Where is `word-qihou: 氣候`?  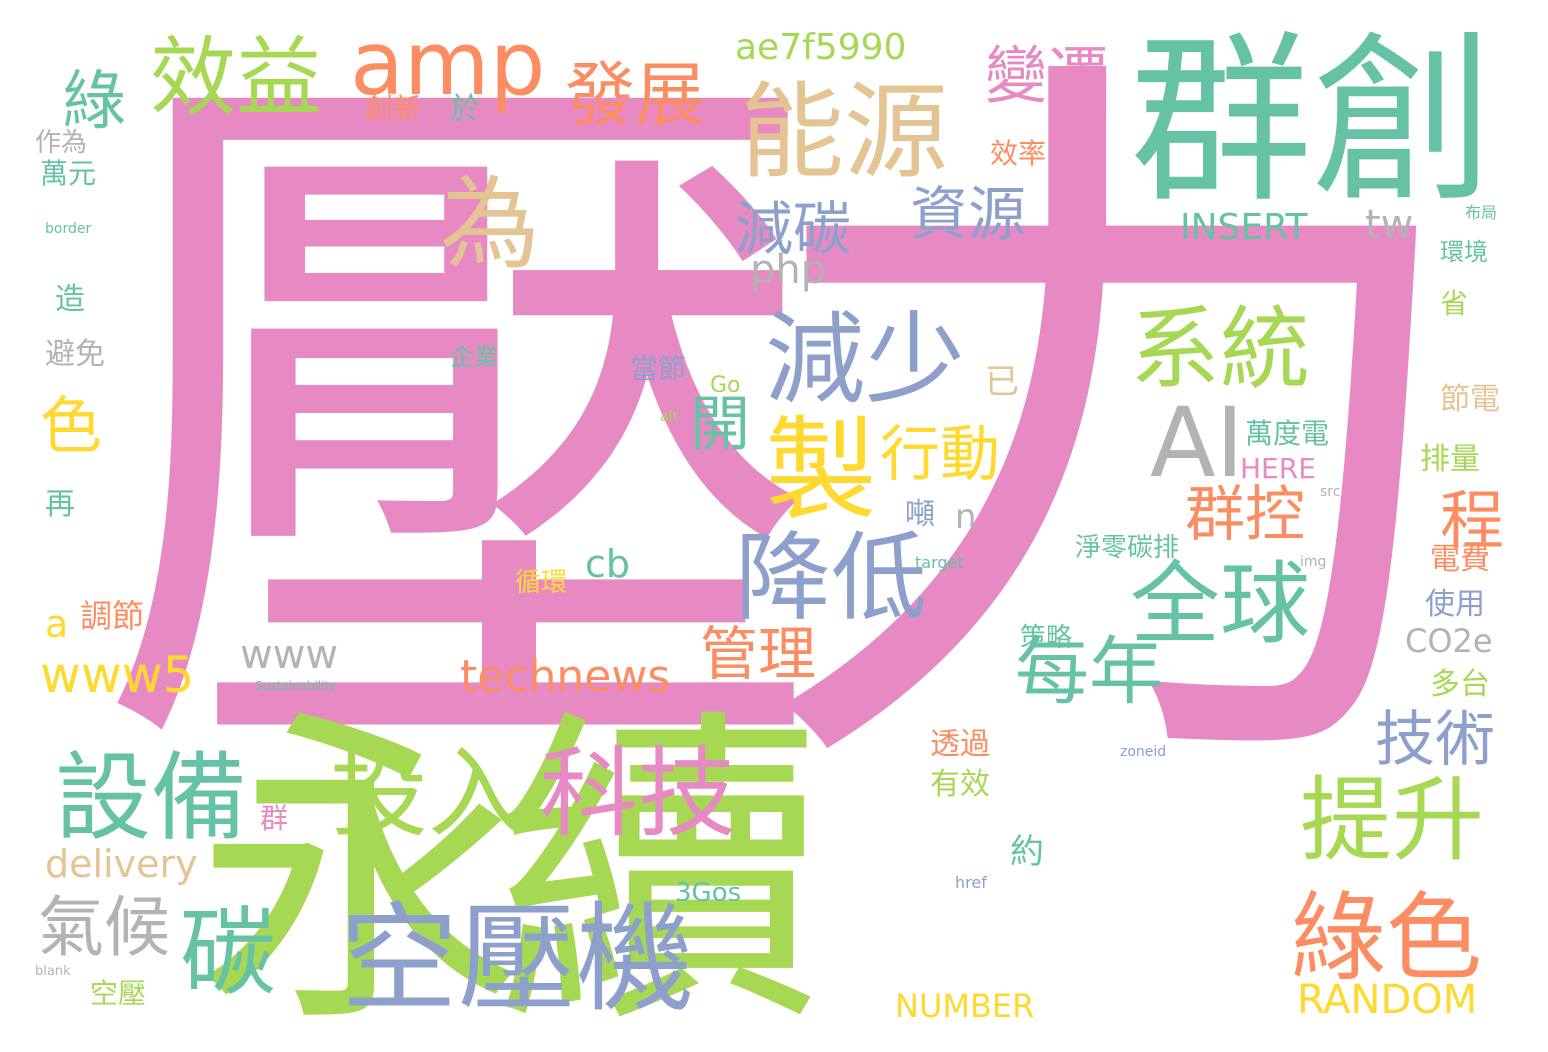 word-qihou: 氣候 is located at coordinates (104, 927).